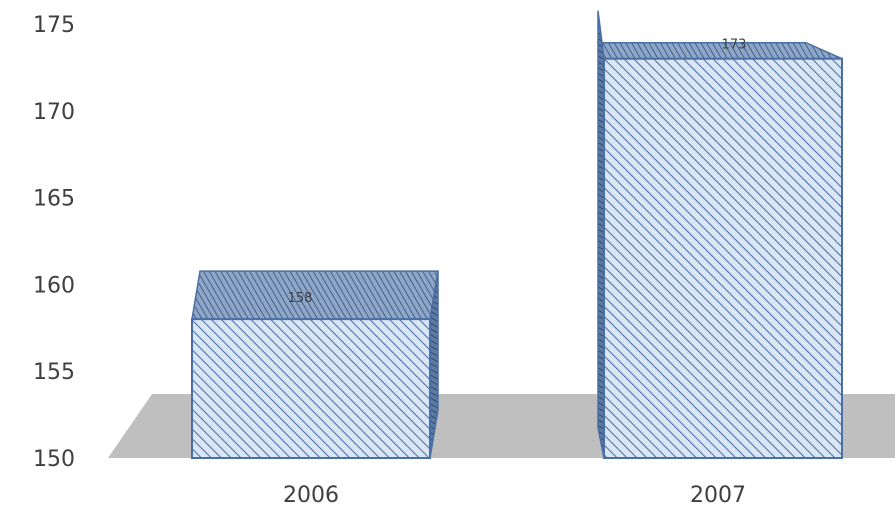 This screenshot has width=895, height=509. I want to click on bar-2006: 158, so click(315, 364).